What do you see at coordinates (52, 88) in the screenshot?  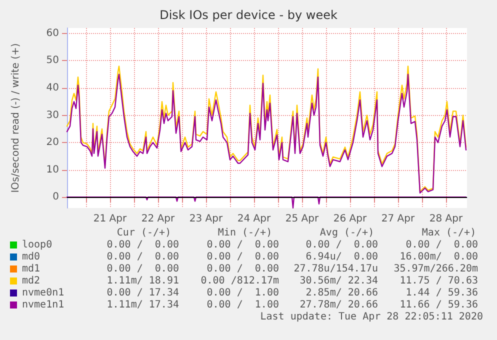 I see `y-tick-label: 40` at bounding box center [52, 88].